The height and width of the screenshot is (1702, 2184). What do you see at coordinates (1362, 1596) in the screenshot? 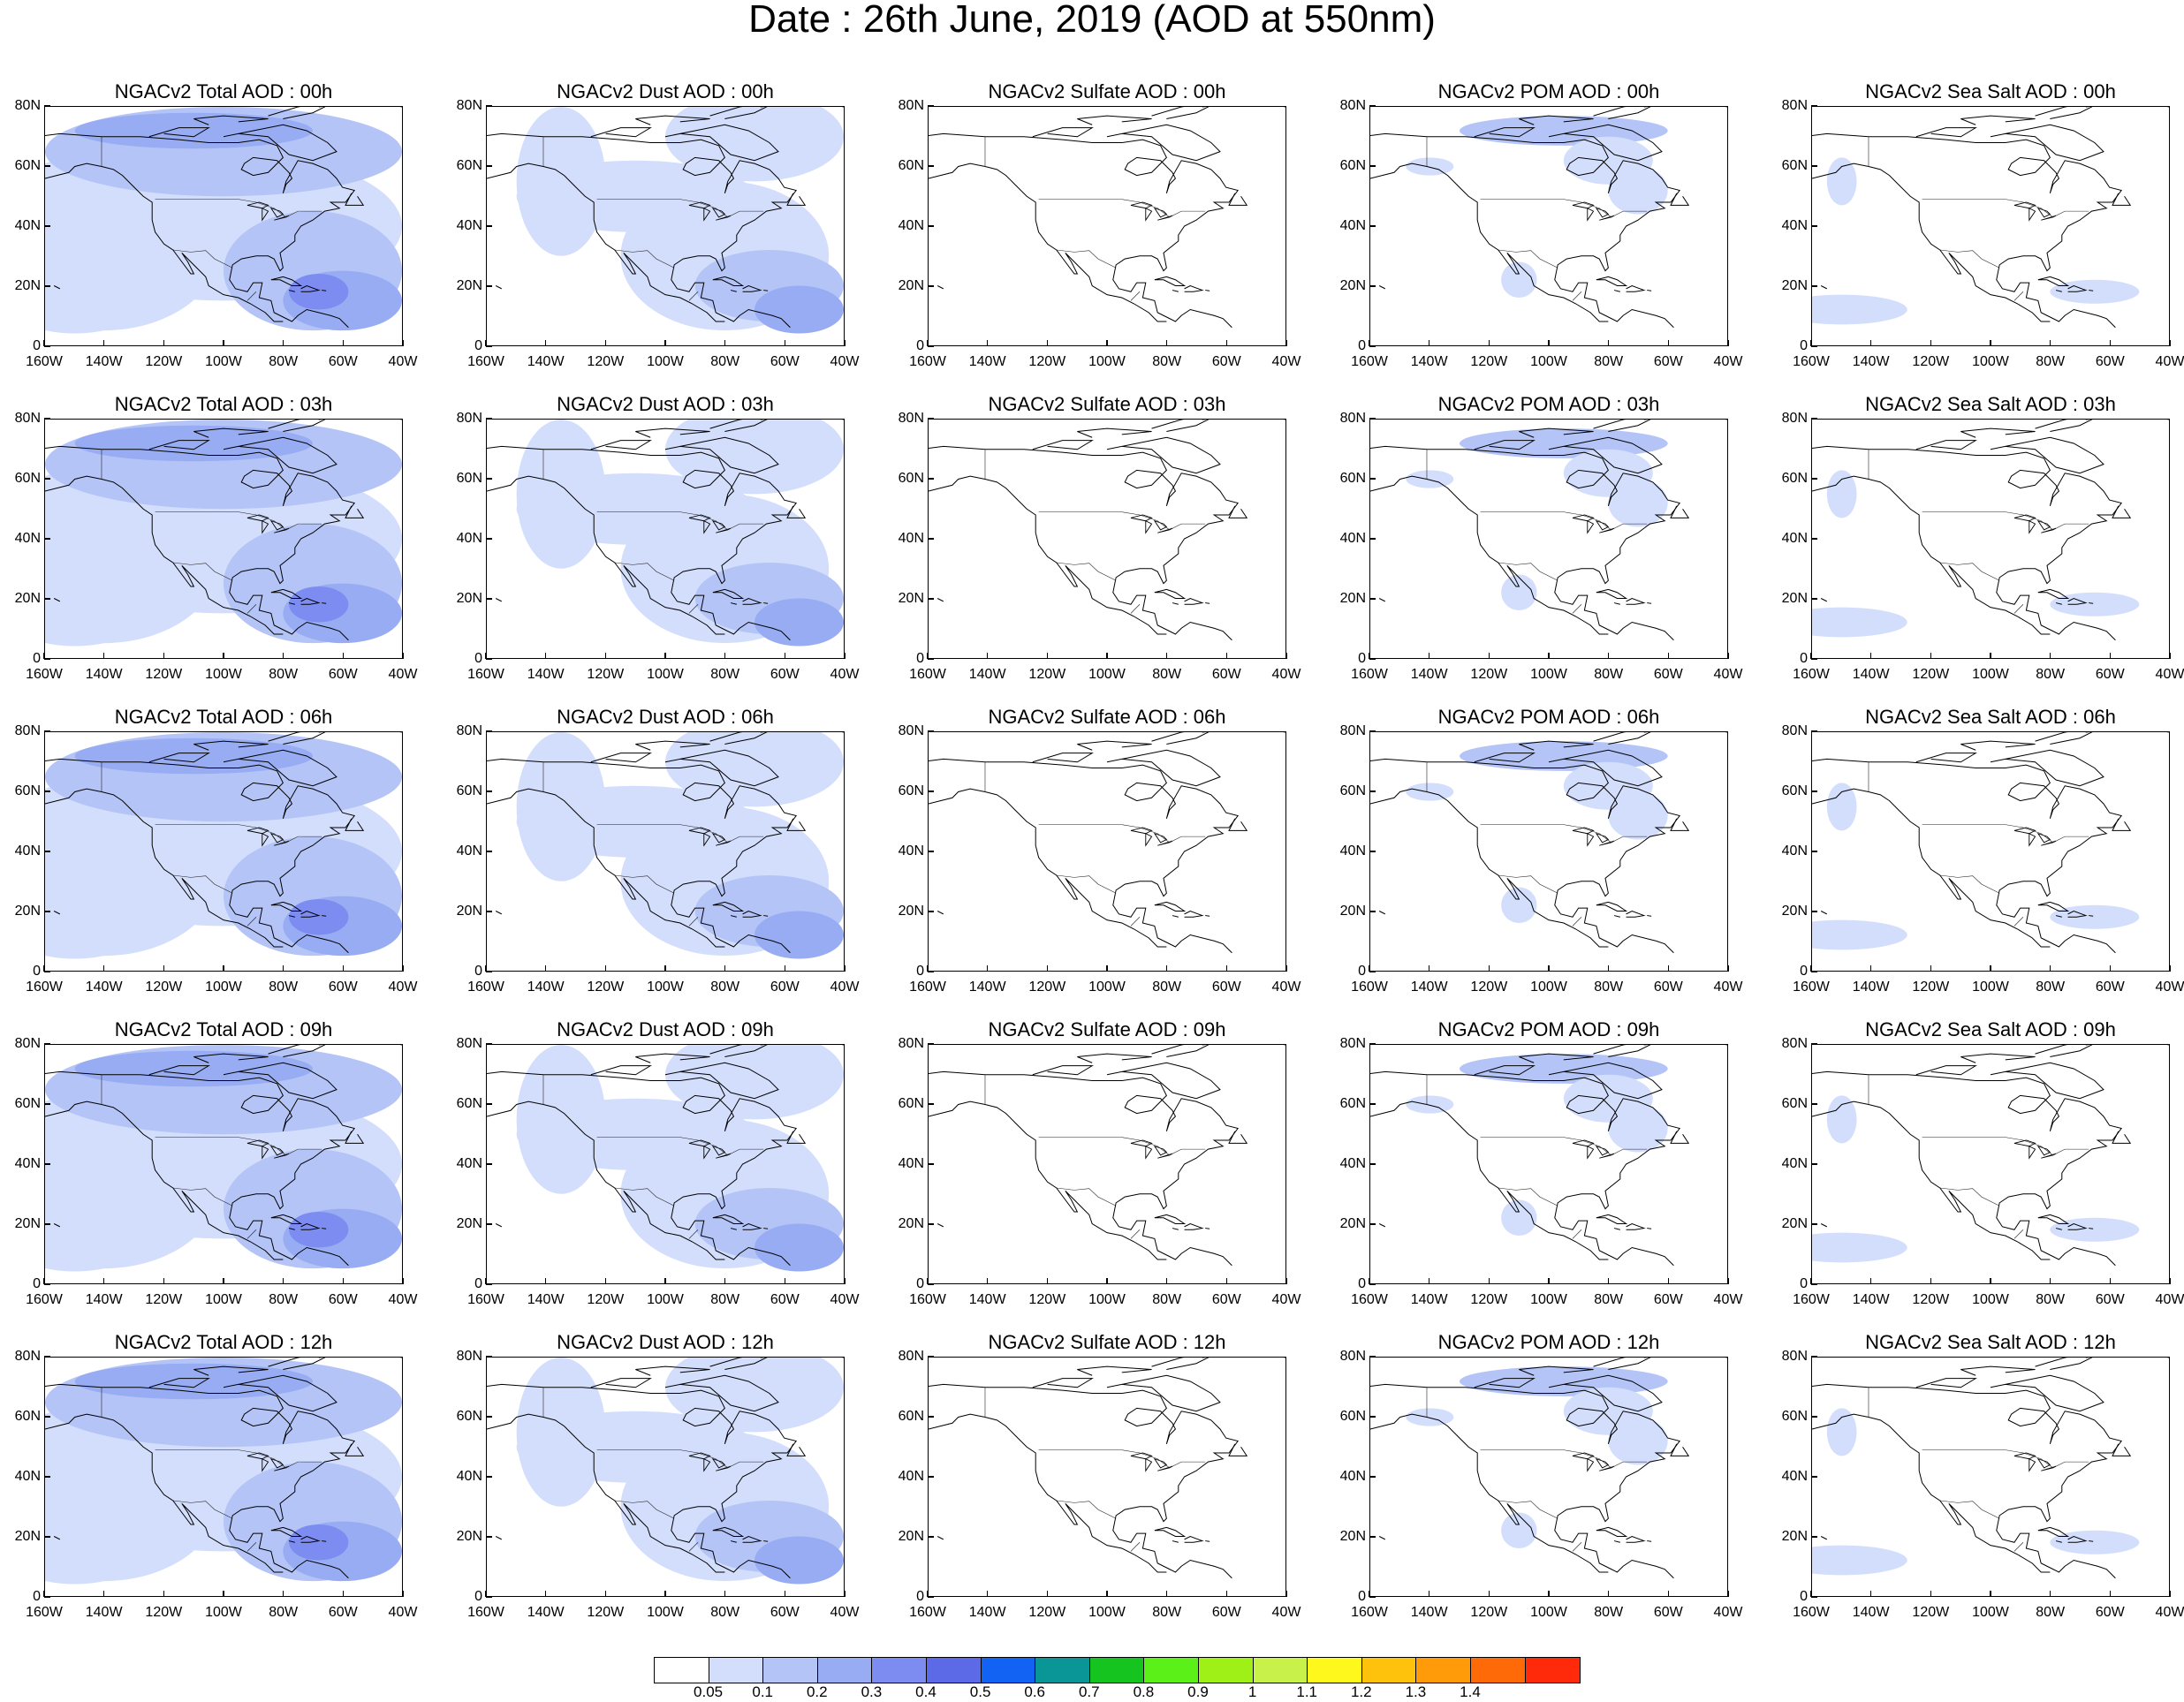
I see `y-tick-label: 0` at bounding box center [1362, 1596].